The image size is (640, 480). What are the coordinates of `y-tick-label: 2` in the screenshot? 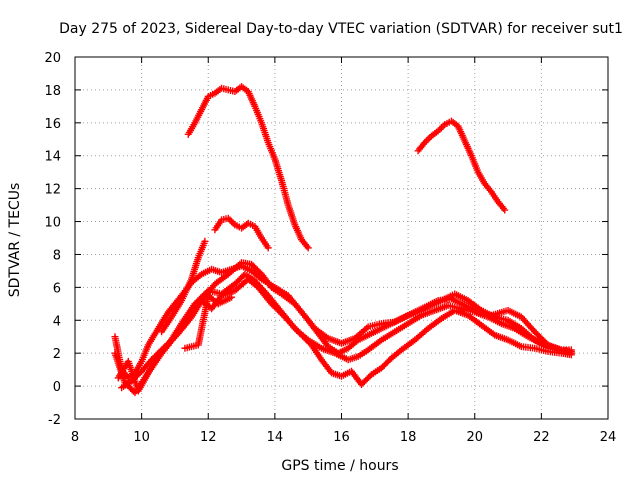 It's located at (57, 354).